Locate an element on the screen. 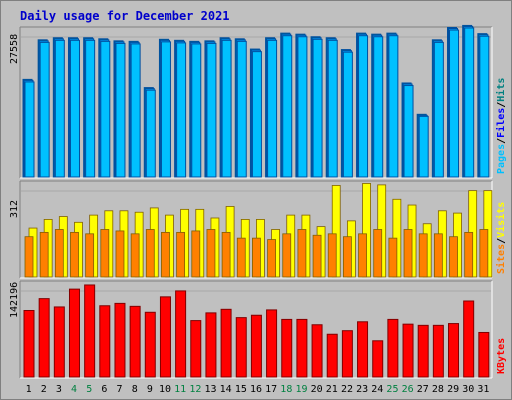 Image resolution: width=512 pixels, height=400 pixels. x-tick-label: 21 is located at coordinates (332, 389).